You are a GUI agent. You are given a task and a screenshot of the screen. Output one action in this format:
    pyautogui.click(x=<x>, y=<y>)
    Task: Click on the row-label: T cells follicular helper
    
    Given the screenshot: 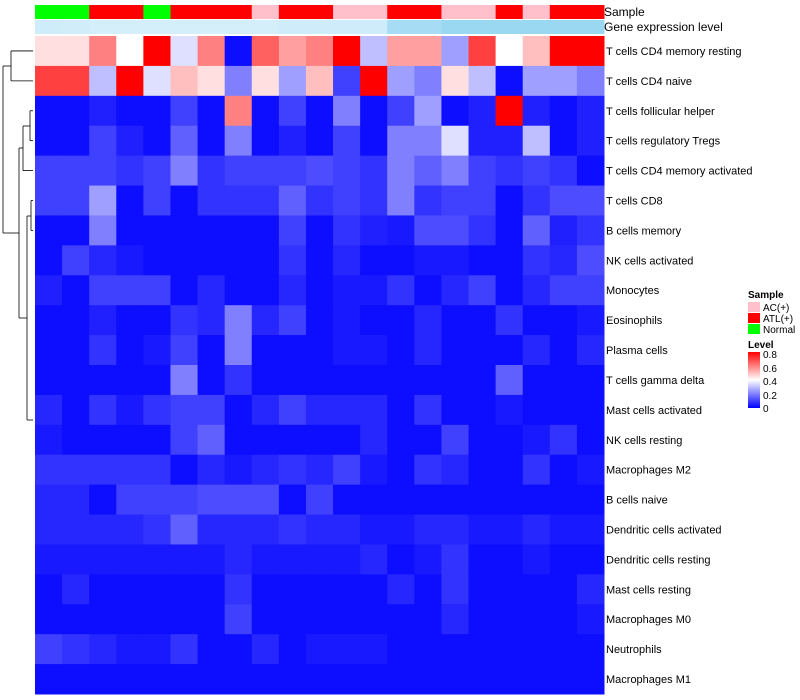 What is the action you would take?
    pyautogui.click(x=660, y=112)
    